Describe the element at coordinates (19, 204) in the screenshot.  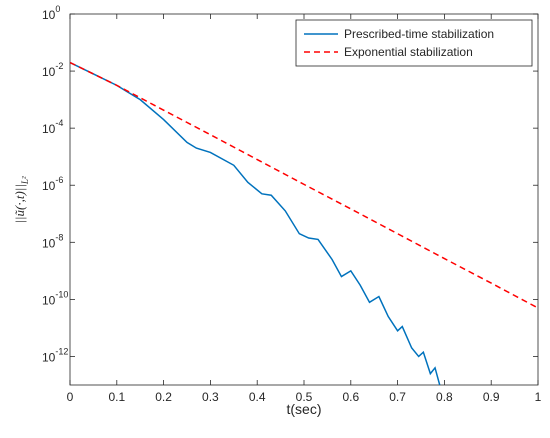
I see `y-axis-label-main: ||ũ(·,t)||` at that location.